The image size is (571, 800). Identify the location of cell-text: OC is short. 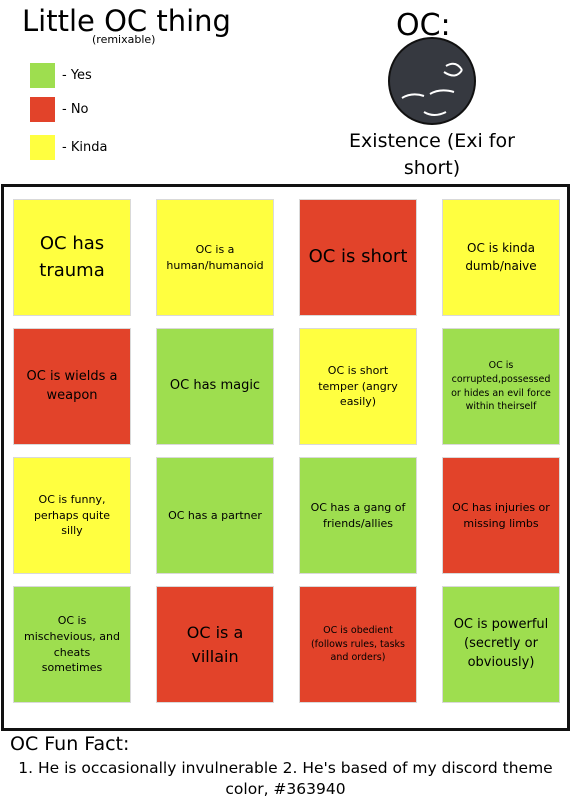
(358, 257).